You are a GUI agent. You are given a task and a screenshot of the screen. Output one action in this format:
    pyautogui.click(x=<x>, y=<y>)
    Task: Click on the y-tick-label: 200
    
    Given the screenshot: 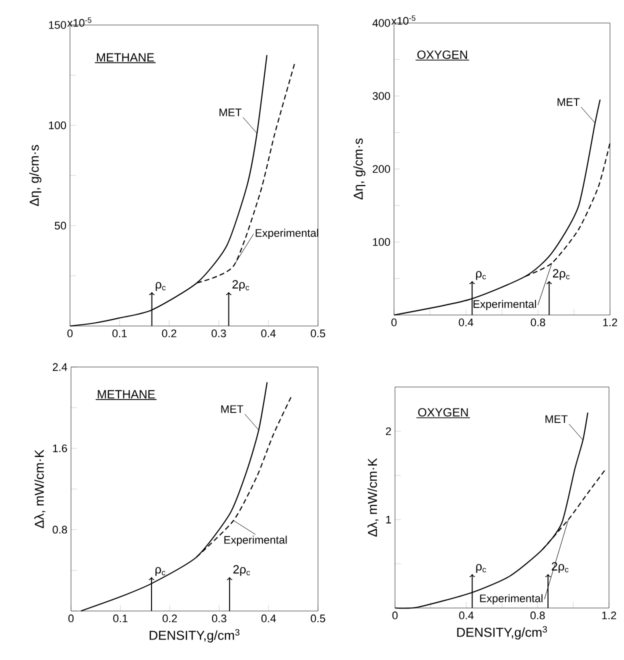 What is the action you would take?
    pyautogui.click(x=381, y=169)
    